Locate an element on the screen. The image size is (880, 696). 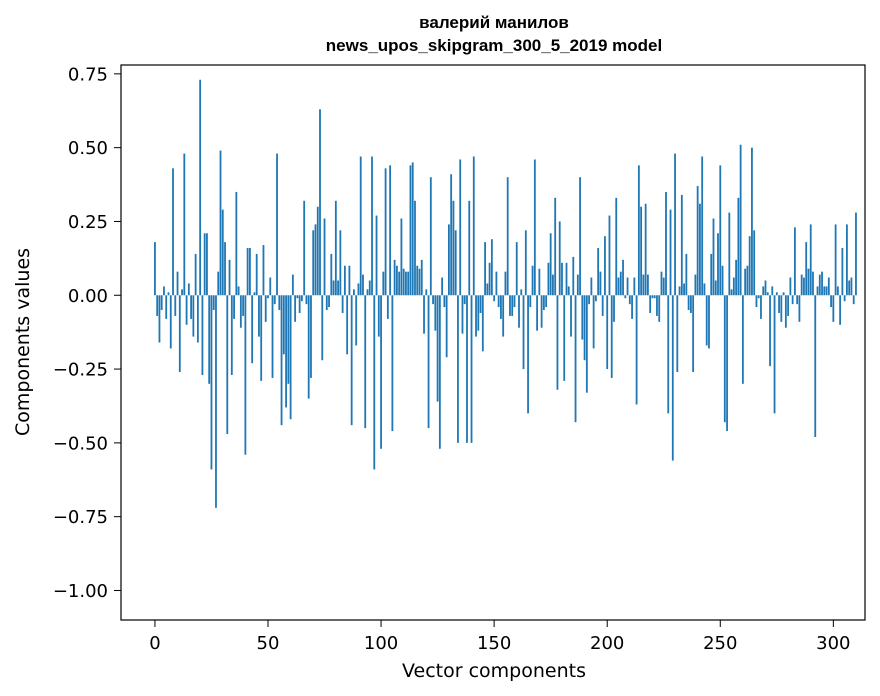
x-tick-label: 250 is located at coordinates (720, 643).